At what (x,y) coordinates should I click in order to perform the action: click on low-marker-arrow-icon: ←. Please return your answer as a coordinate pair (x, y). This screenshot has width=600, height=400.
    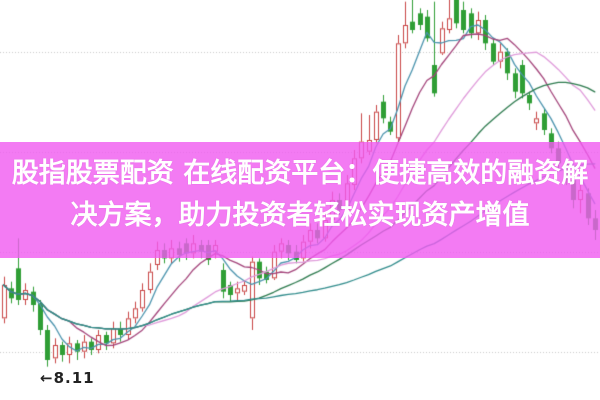
    Looking at the image, I should click on (47, 378).